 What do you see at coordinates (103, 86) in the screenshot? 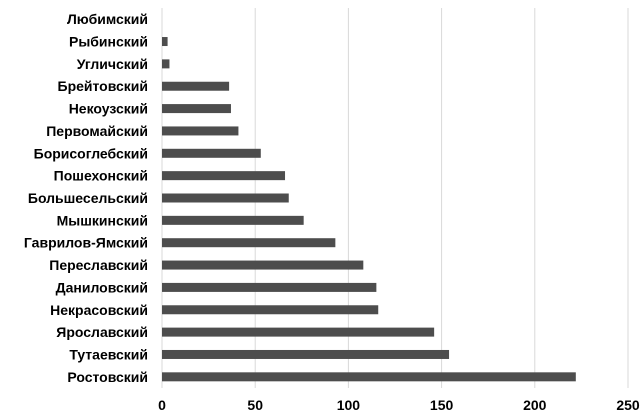
I see `category-label: Брейтовский` at bounding box center [103, 86].